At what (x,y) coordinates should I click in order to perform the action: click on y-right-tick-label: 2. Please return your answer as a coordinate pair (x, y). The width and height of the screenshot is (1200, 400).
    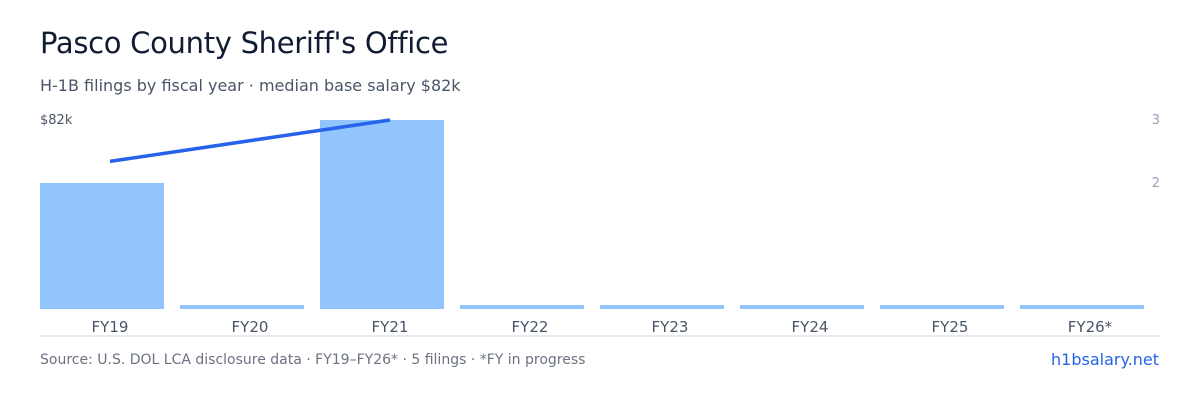
    Looking at the image, I should click on (1156, 183).